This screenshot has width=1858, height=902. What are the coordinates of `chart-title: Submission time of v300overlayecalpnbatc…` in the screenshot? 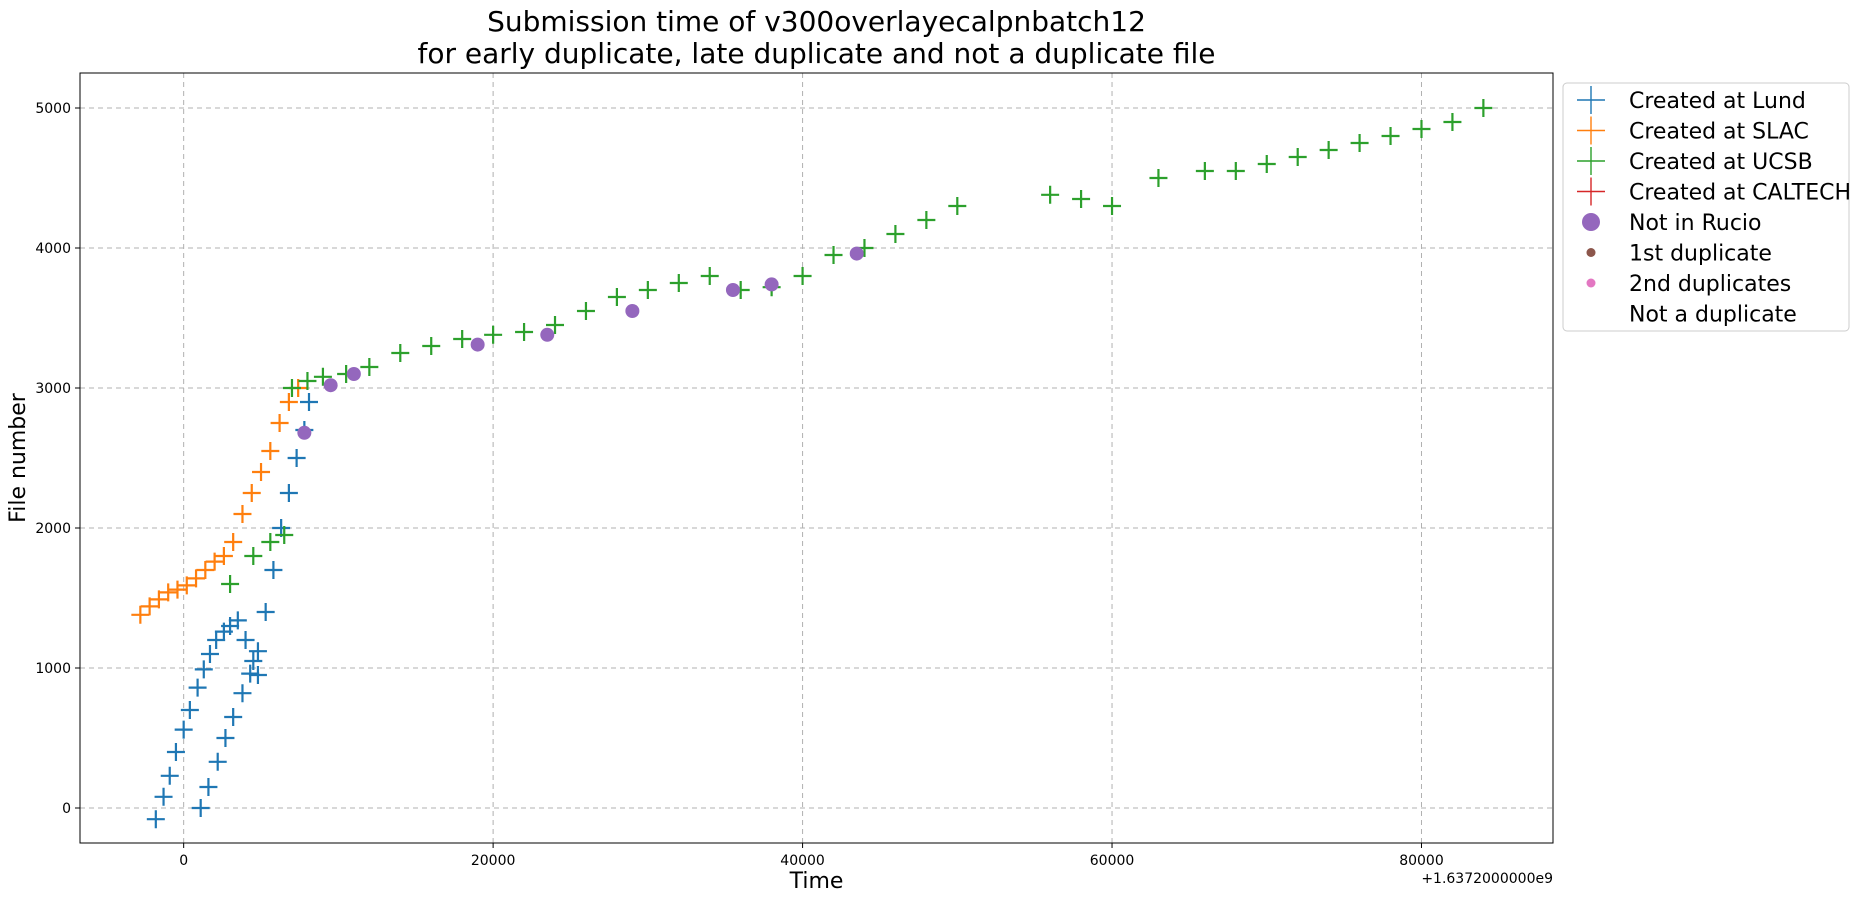 It's located at (816, 37).